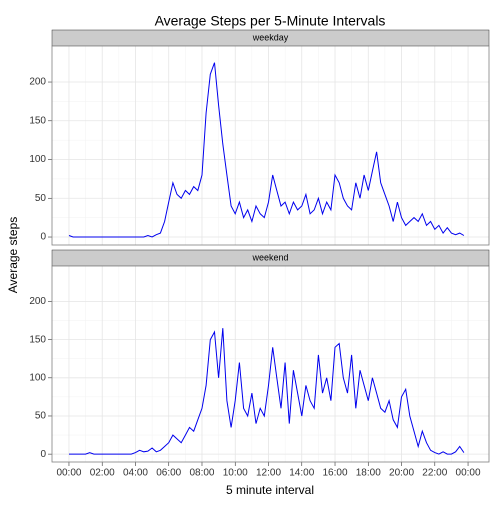 This screenshot has width=504, height=509. What do you see at coordinates (301, 473) in the screenshot?
I see `x-tick-label: 14:00` at bounding box center [301, 473].